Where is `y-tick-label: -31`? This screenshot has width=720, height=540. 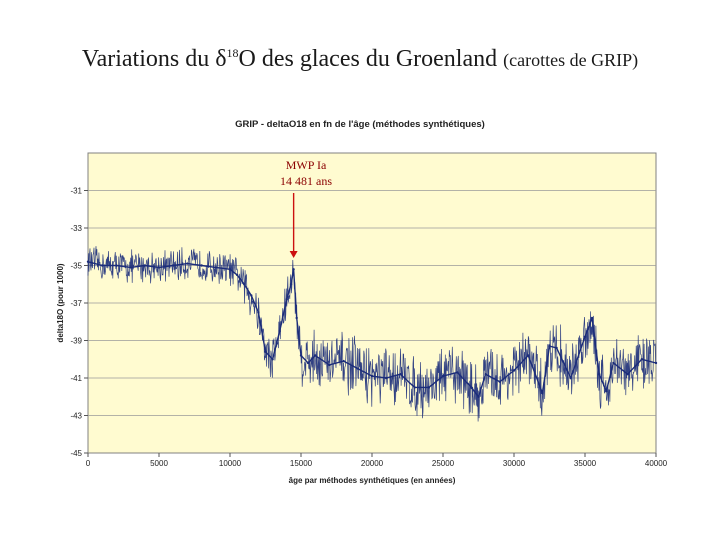
y-tick-label: -31 is located at coordinates (76, 191).